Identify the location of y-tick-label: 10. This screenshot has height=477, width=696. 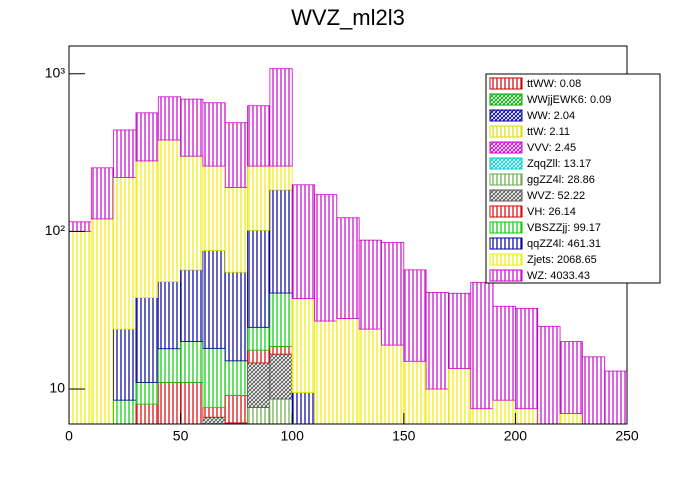
(57, 388).